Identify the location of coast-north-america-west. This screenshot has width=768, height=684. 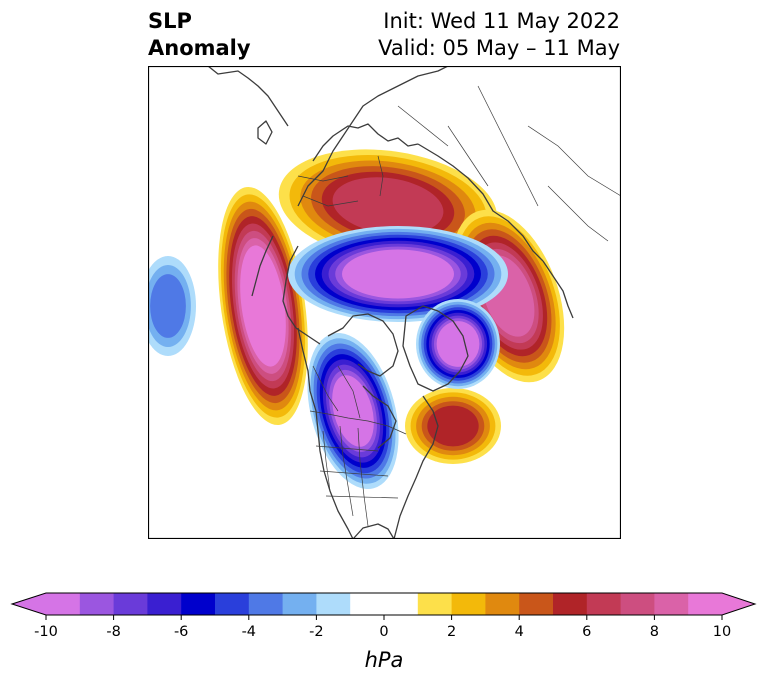
(325, 433).